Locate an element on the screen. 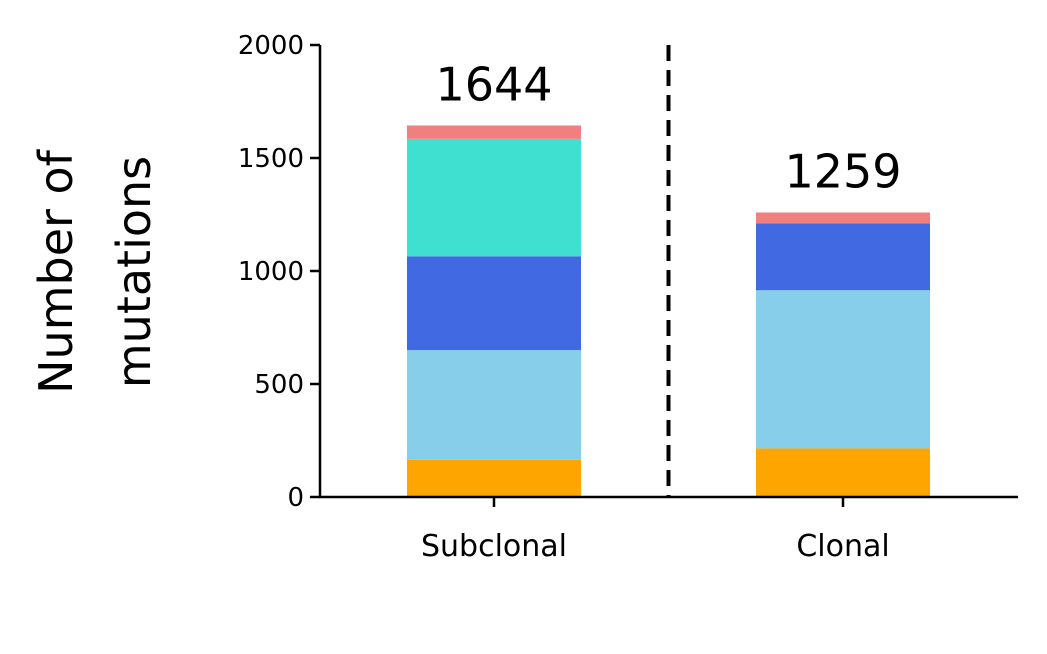  y-tick-label: 1000 is located at coordinates (271, 272).